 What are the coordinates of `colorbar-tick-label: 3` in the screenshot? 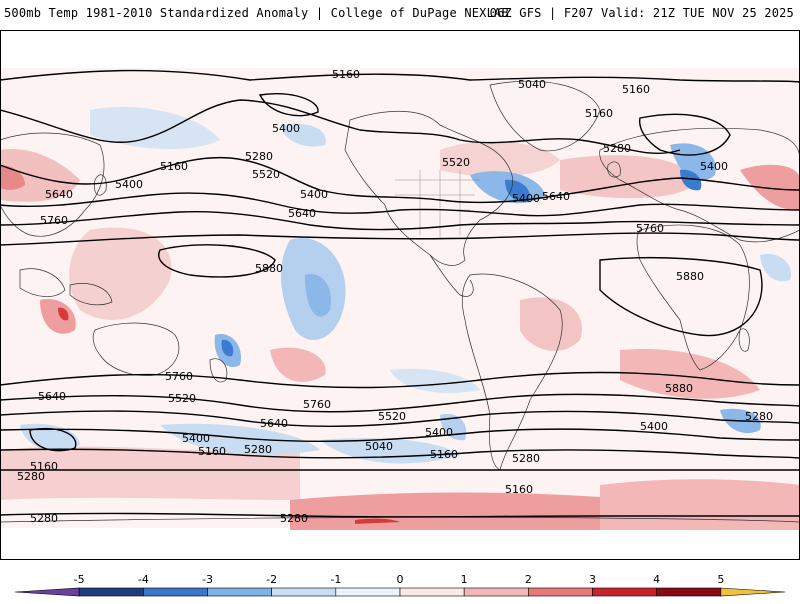 It's located at (592, 579).